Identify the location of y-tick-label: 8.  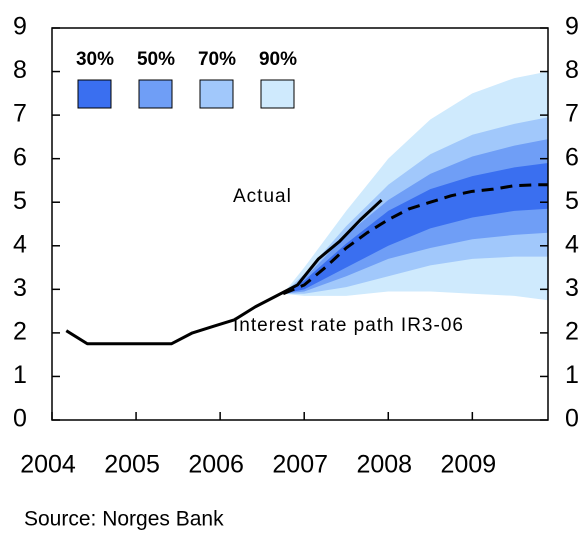
(20, 70).